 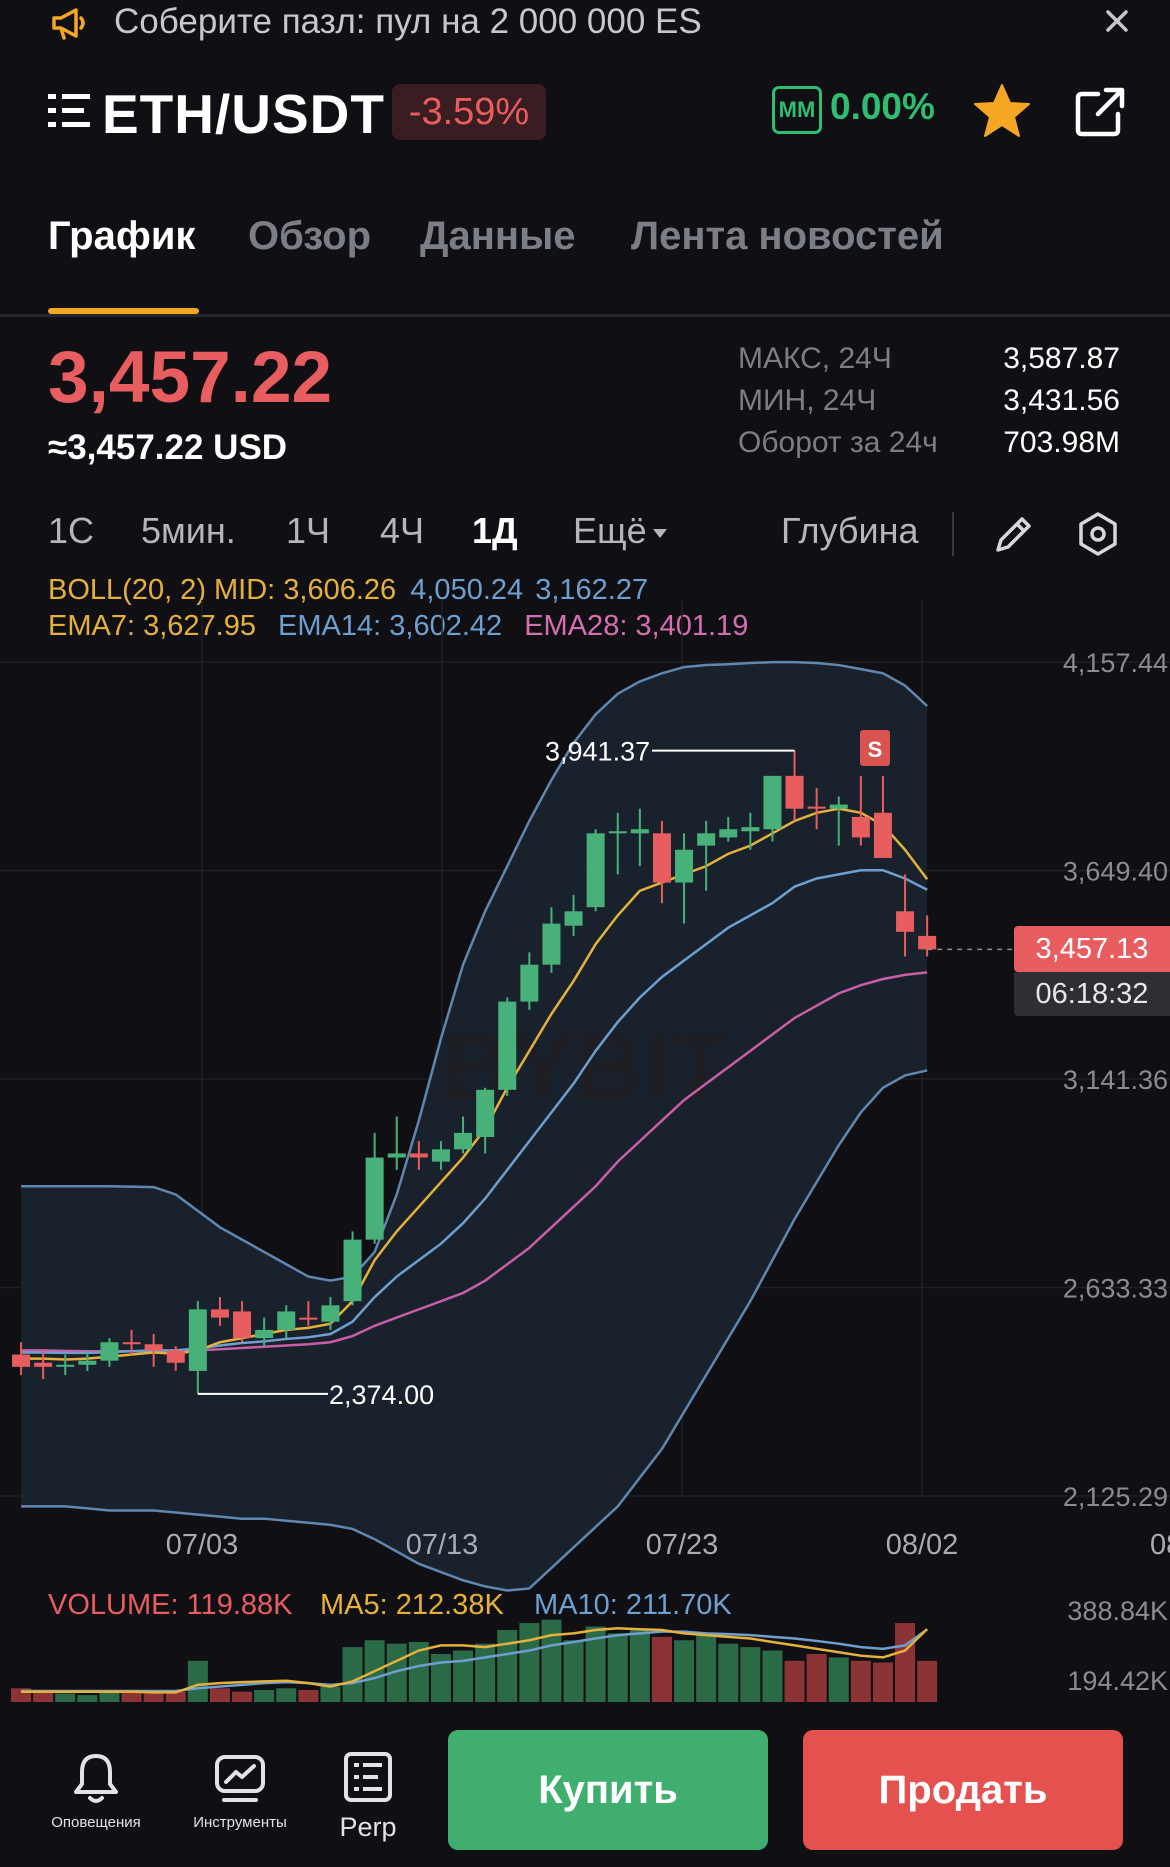 I want to click on pair-symbol: ETH/USDT, so click(x=243, y=114).